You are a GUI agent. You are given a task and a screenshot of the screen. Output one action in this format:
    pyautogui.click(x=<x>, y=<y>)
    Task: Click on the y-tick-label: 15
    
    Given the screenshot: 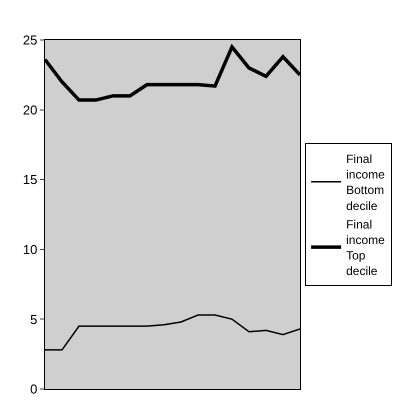 What is the action you would take?
    pyautogui.click(x=30, y=180)
    